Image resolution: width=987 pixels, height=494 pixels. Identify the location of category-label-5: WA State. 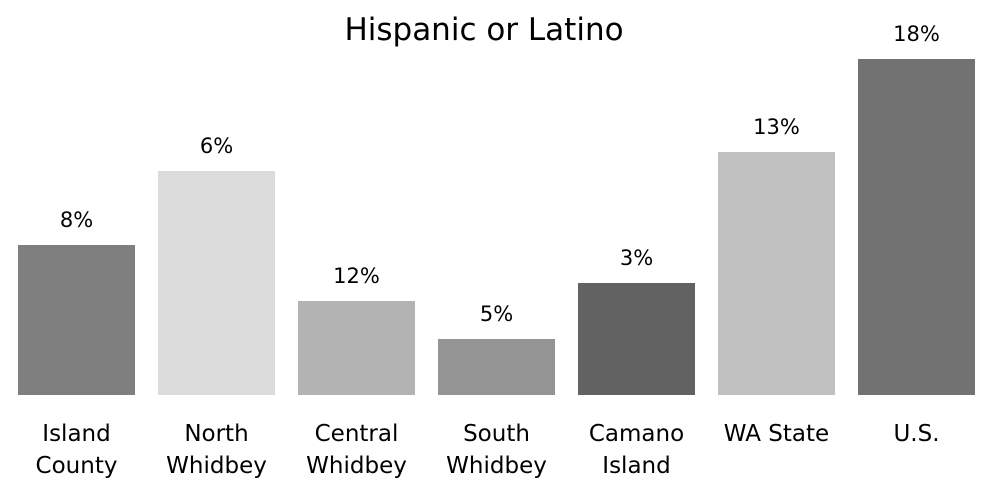
(776, 434).